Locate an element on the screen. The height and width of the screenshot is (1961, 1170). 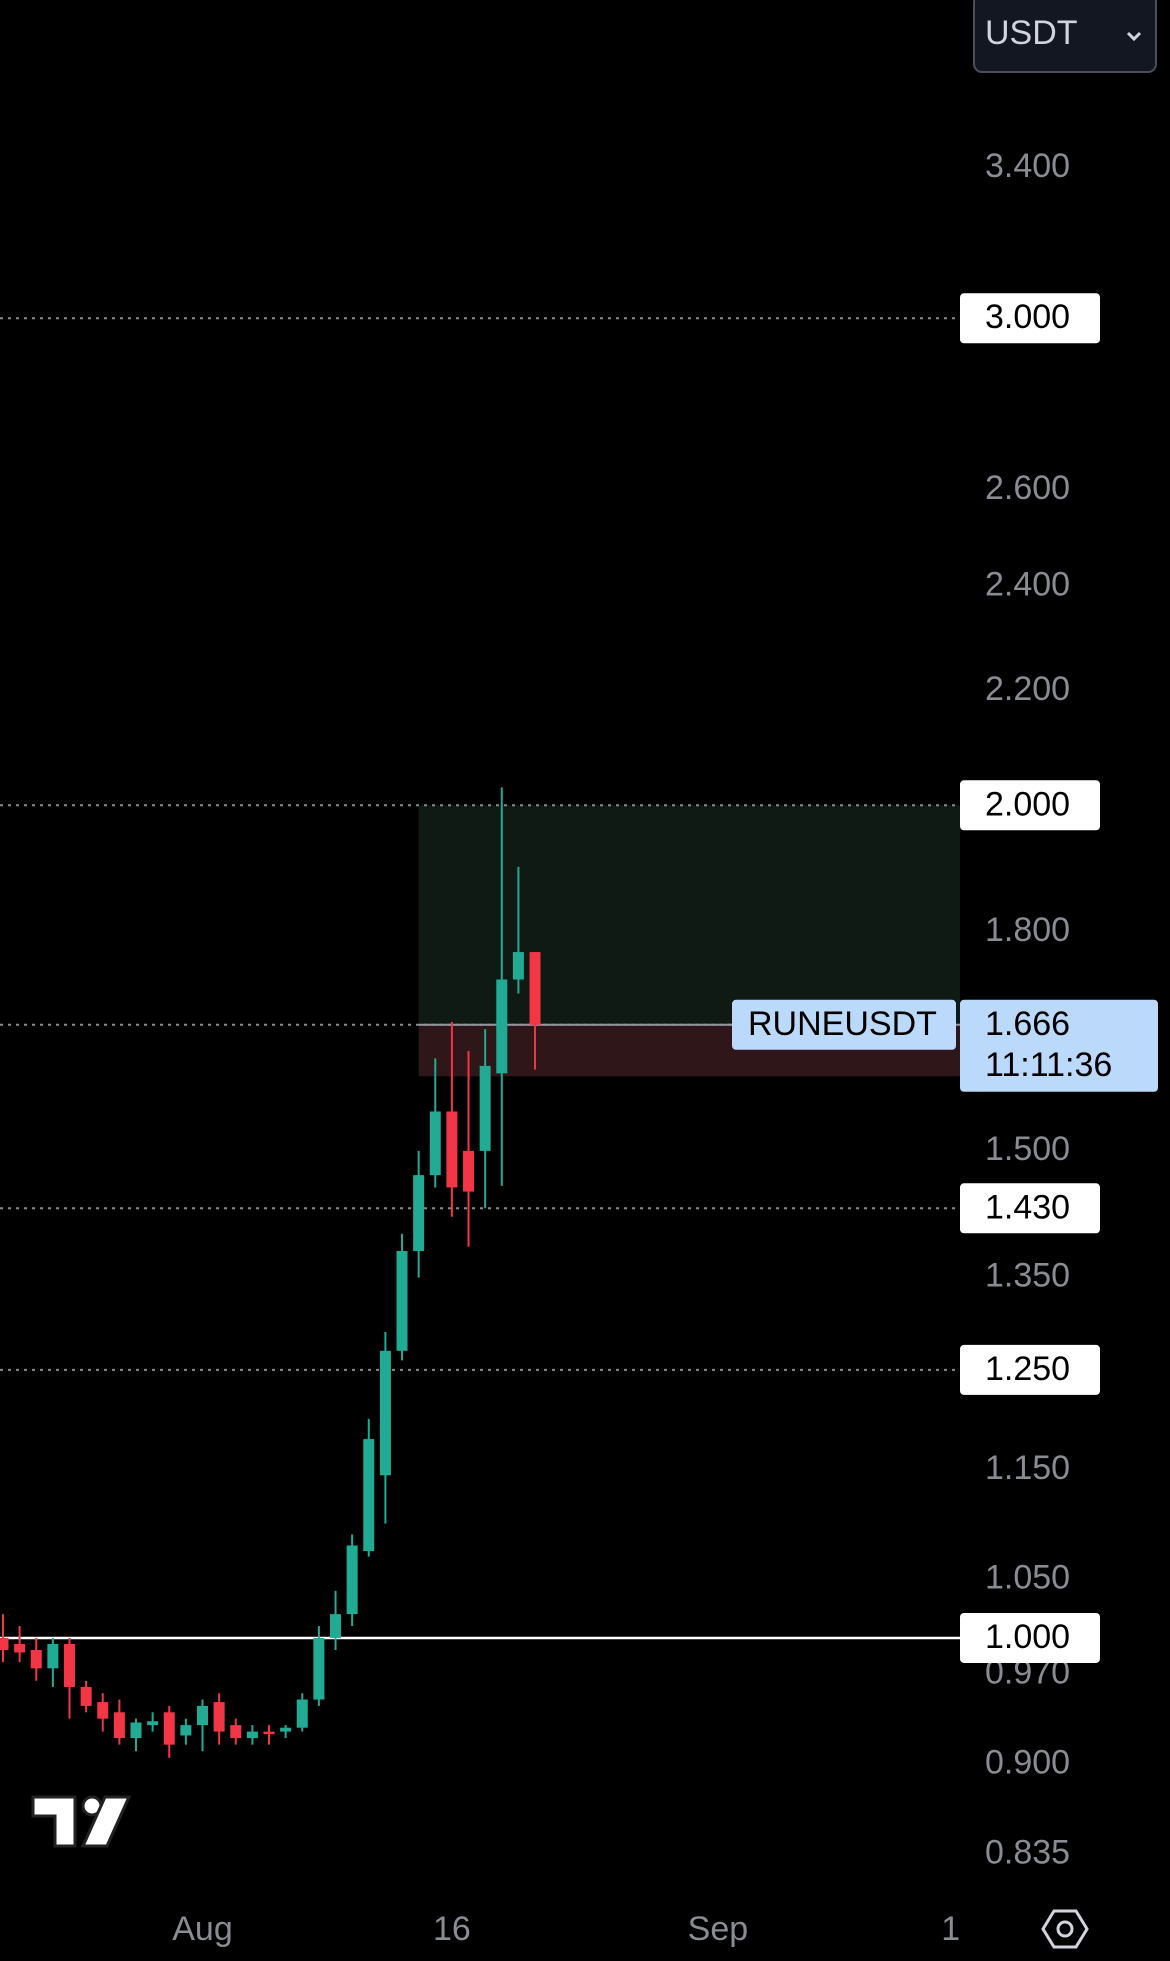
y-tick-label: 1.150 is located at coordinates (1027, 1468).